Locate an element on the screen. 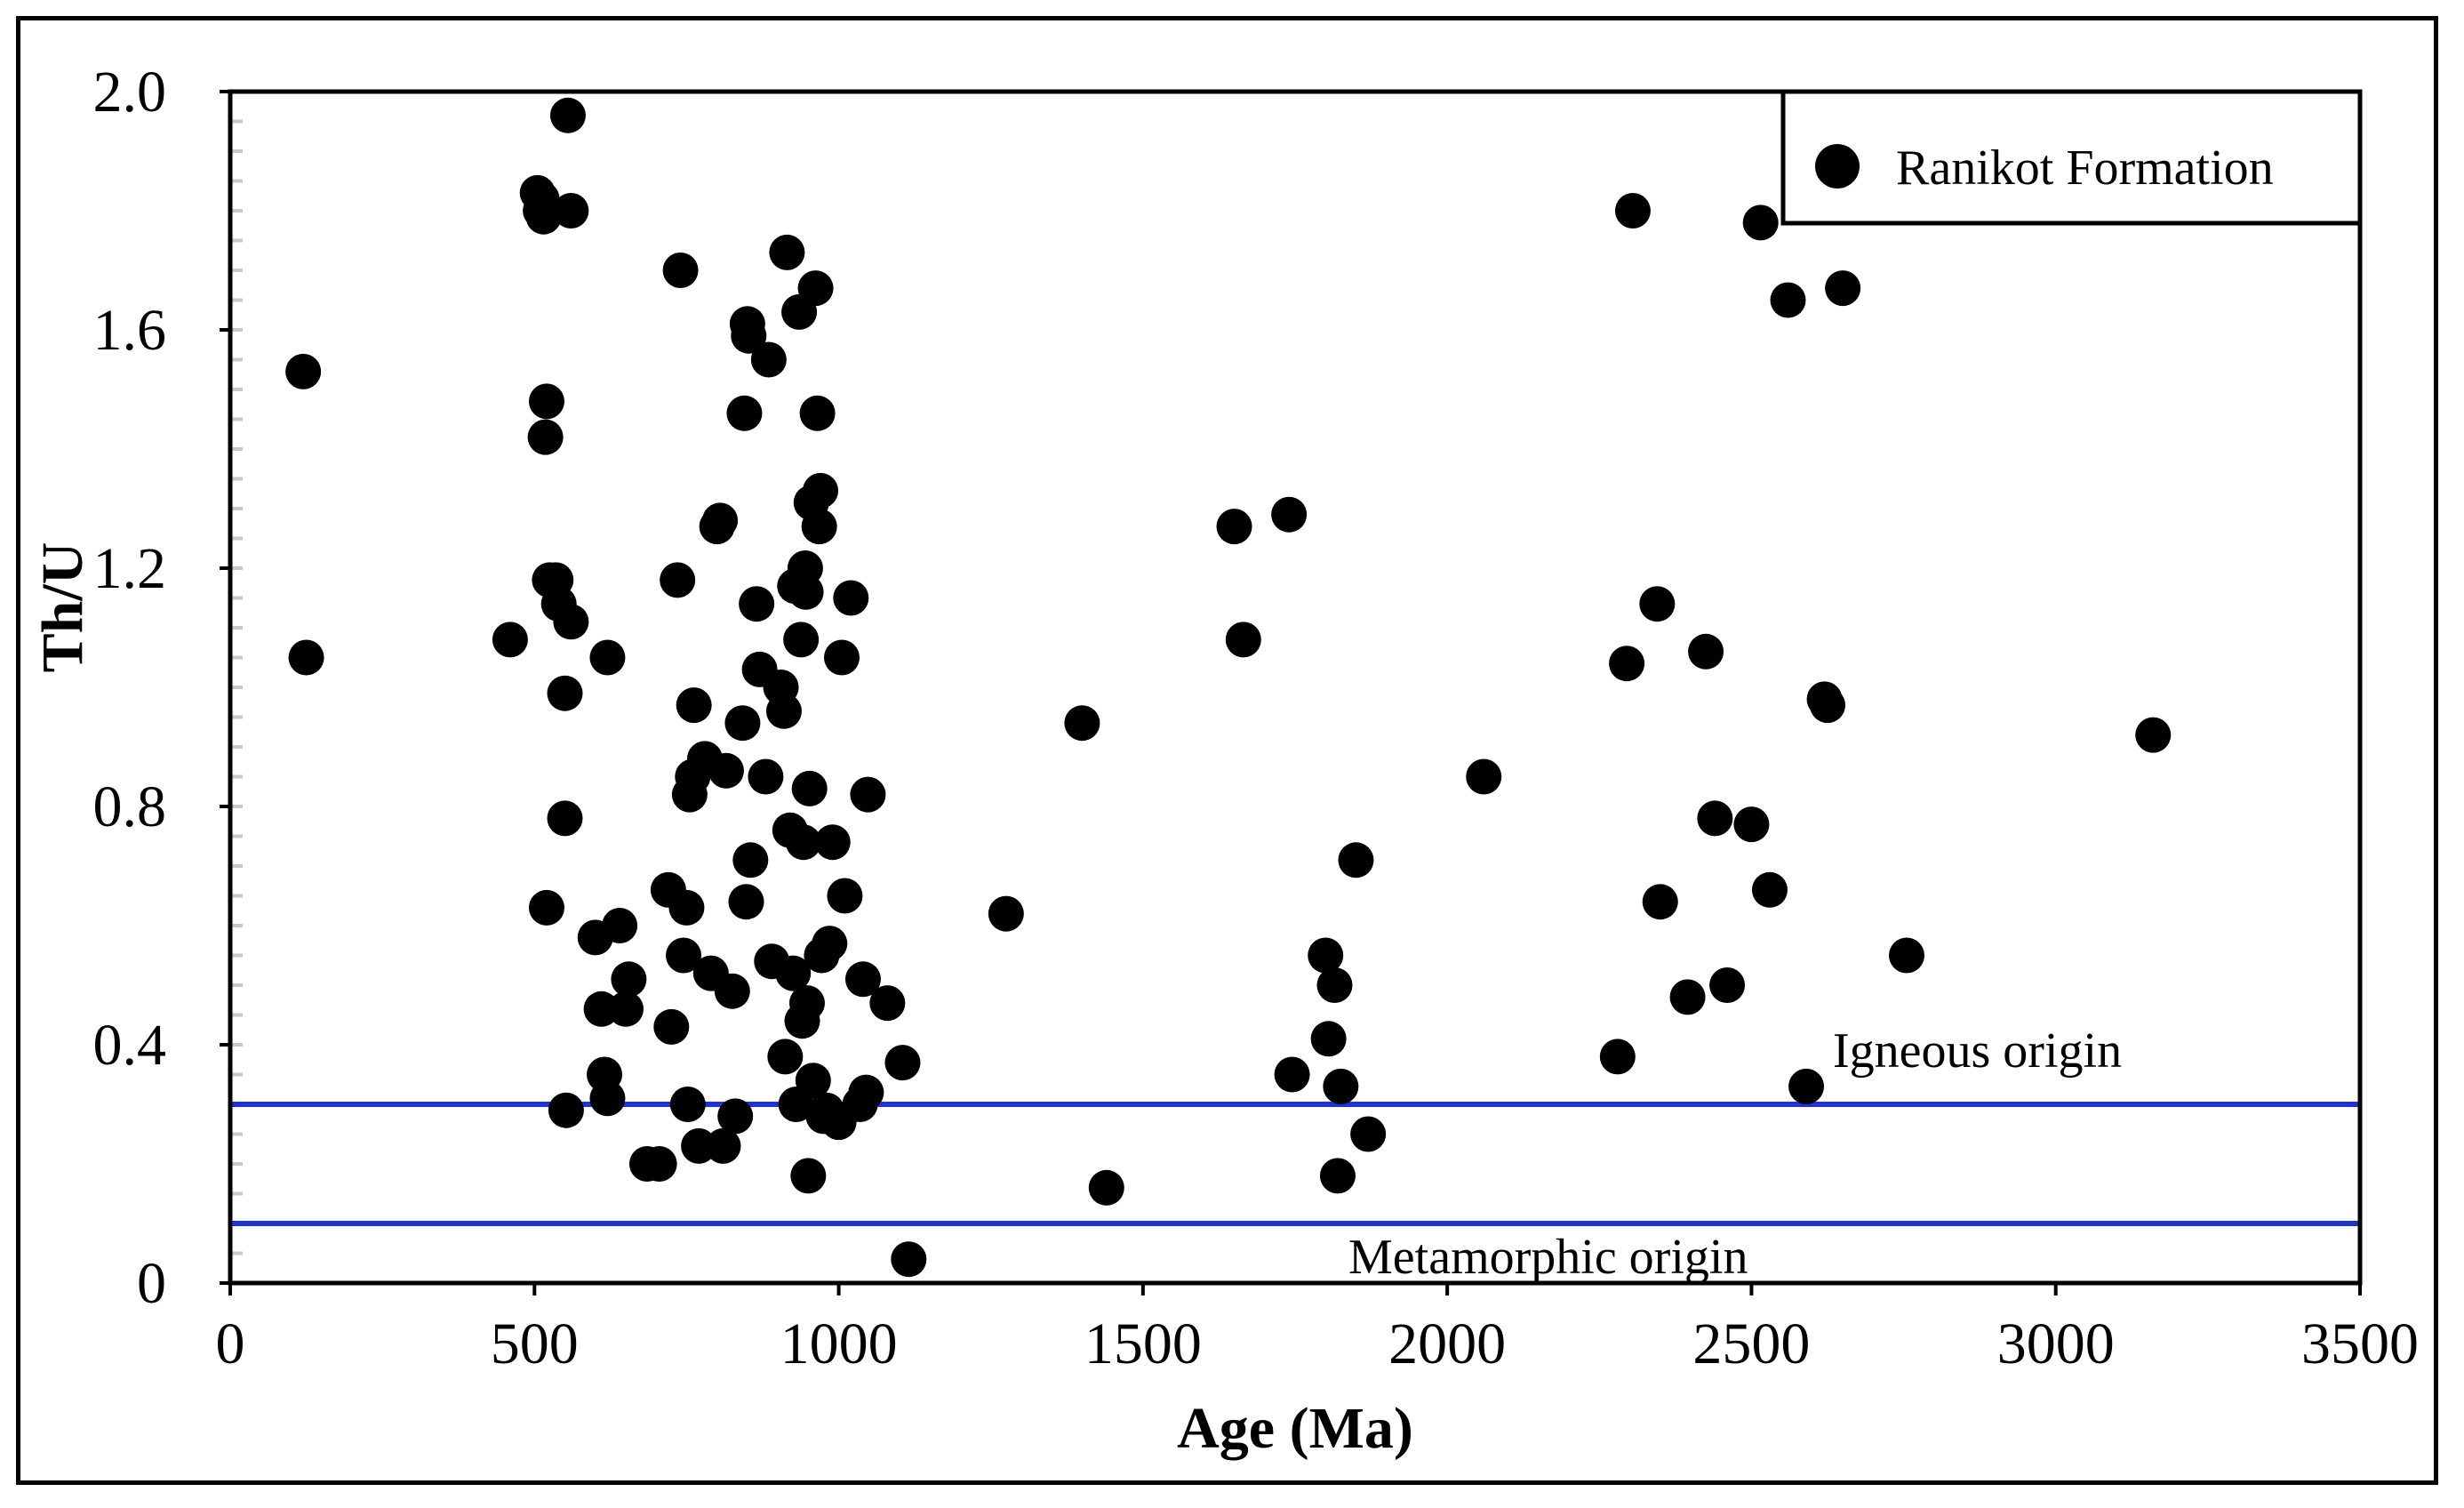  x-tick-label: 2000 is located at coordinates (1447, 1343).